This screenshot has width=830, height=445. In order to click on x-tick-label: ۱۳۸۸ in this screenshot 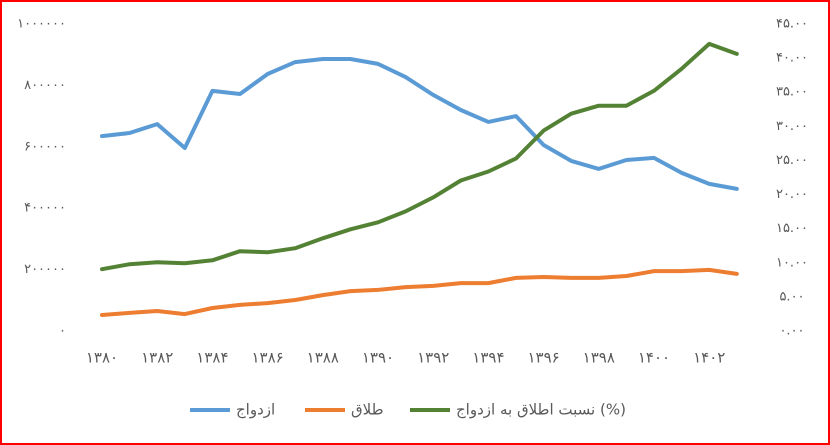, I will do `click(323, 358)`.